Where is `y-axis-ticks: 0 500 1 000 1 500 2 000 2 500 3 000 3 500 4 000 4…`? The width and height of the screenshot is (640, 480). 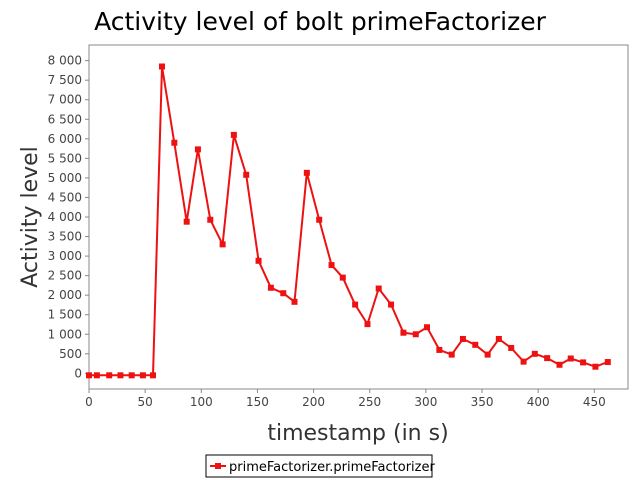
y-axis-ticks: 0 500 1 000 1 500 2 000 2 500 3 000 3 500 4 000 4… is located at coordinates (68, 217).